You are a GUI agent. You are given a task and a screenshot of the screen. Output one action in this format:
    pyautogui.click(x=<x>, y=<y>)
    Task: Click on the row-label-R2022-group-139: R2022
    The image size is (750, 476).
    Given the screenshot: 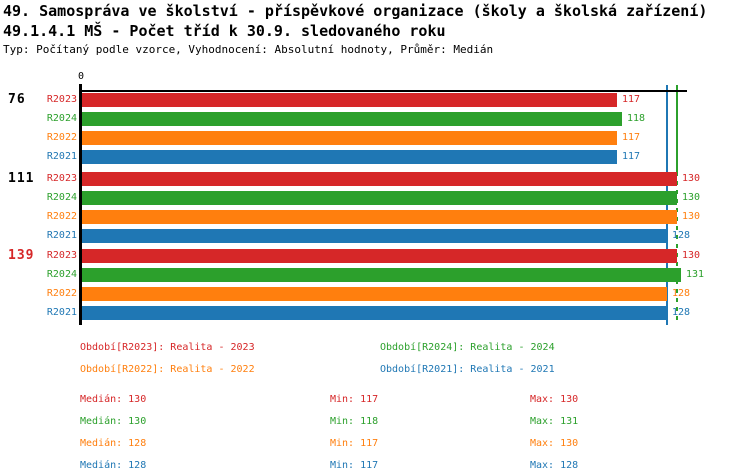 What is the action you would take?
    pyautogui.click(x=61, y=293)
    